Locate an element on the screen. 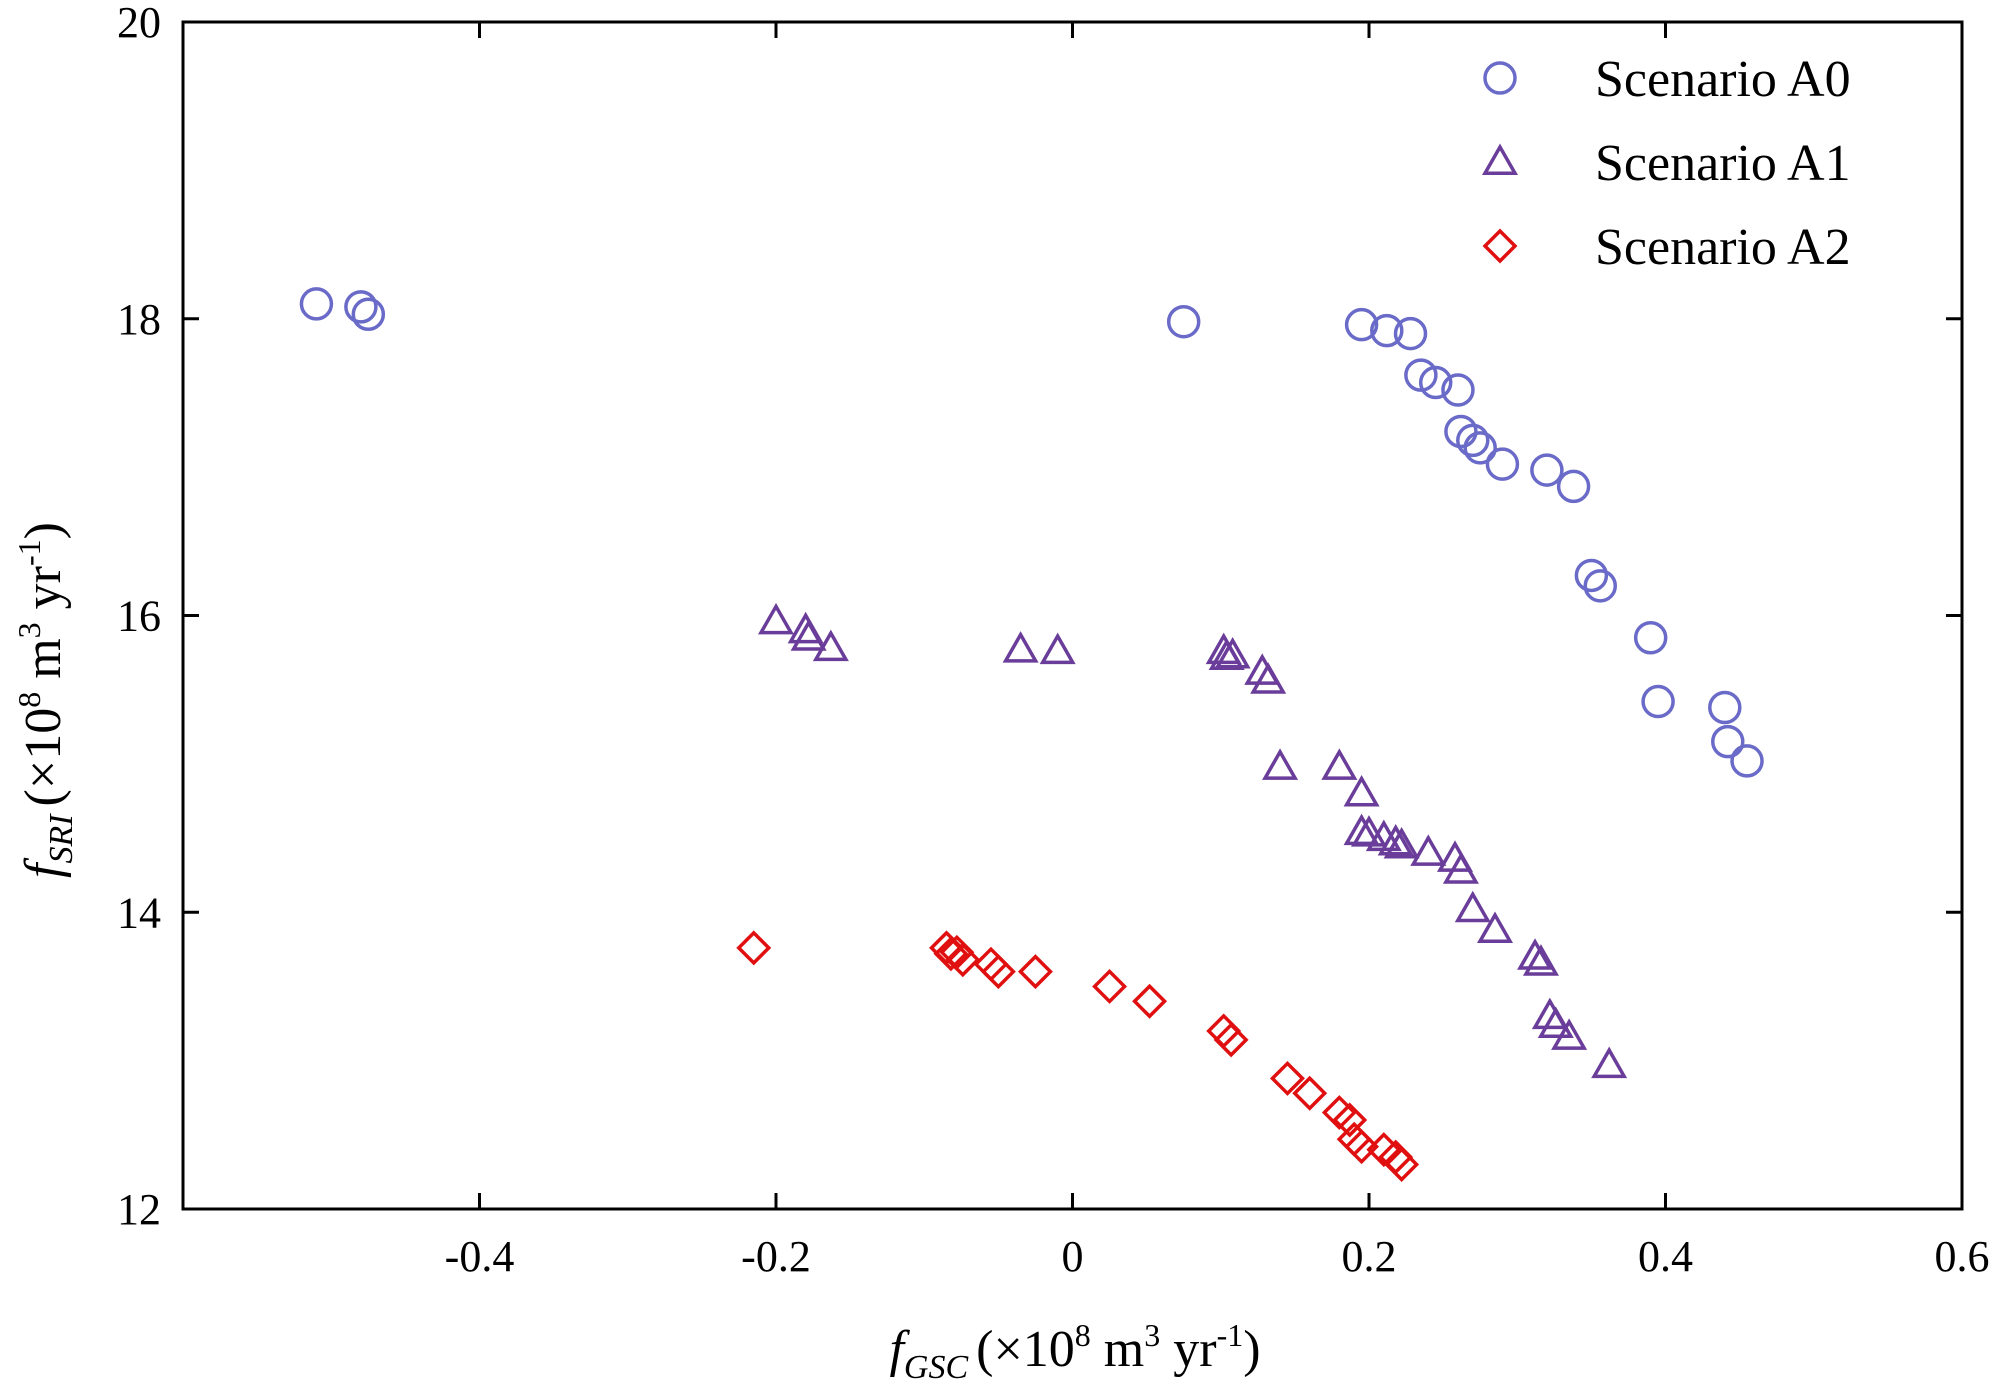 This screenshot has width=1999, height=1385. legend-marker-diamond is located at coordinates (1500, 246).